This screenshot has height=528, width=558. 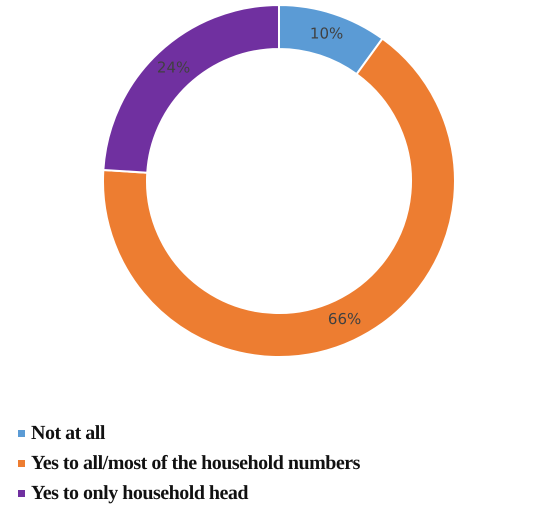 What do you see at coordinates (139, 493) in the screenshot?
I see `legend-label: Yes to only household head` at bounding box center [139, 493].